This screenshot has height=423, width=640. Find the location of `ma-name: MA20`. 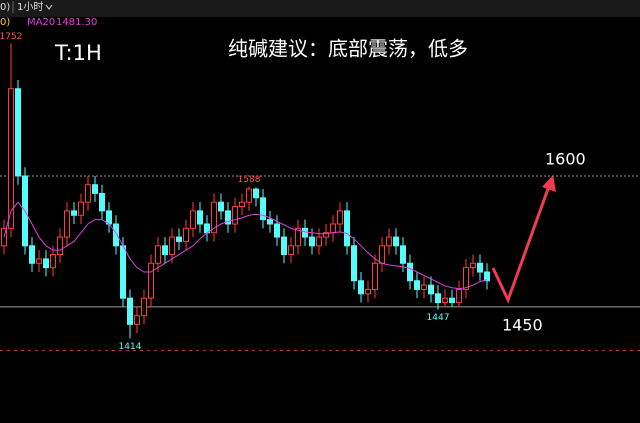

ma-name: MA20 is located at coordinates (41, 22).